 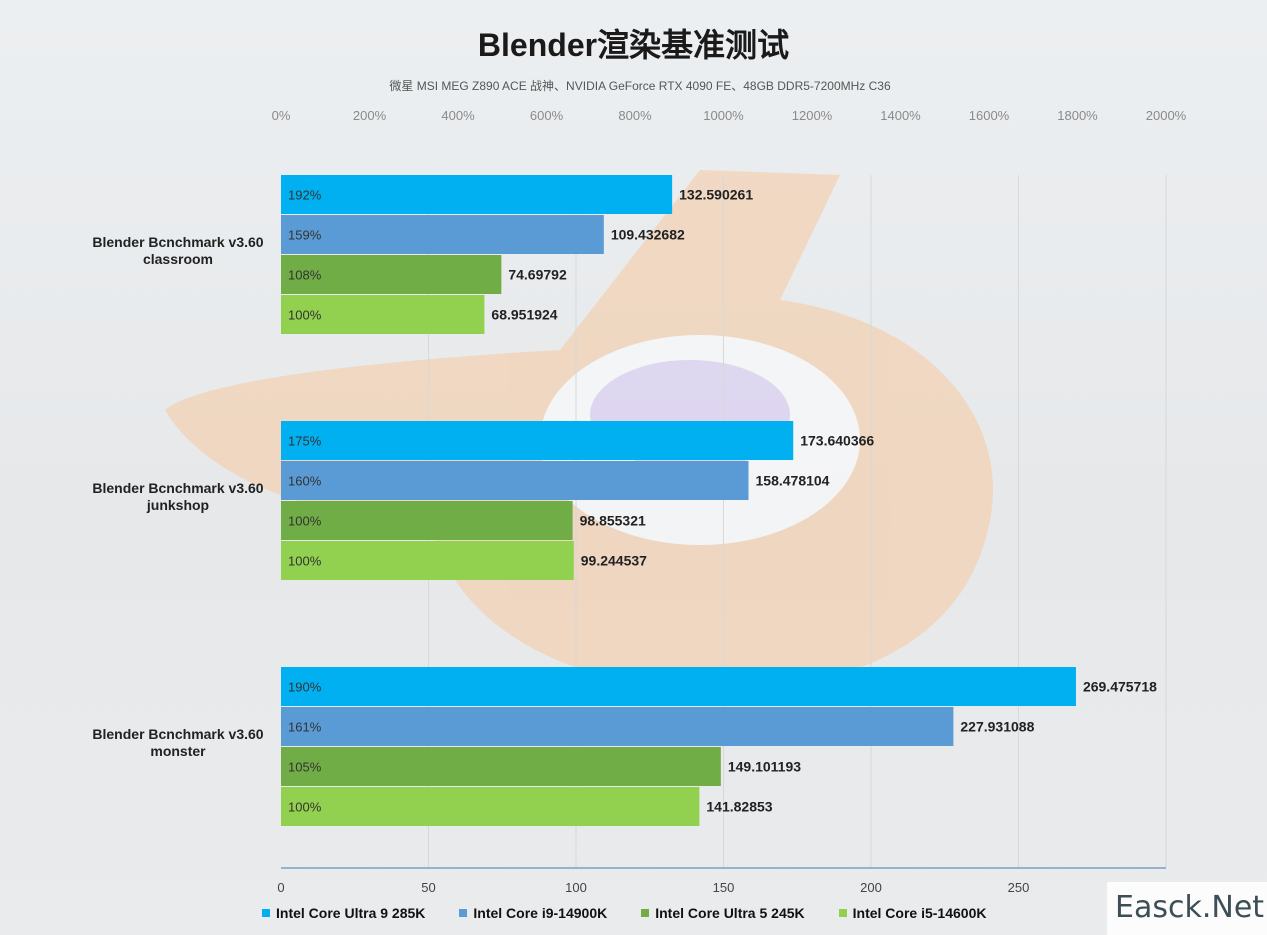 I want to click on legend-item: Intel Core Ultra 9 285K, so click(x=343, y=913).